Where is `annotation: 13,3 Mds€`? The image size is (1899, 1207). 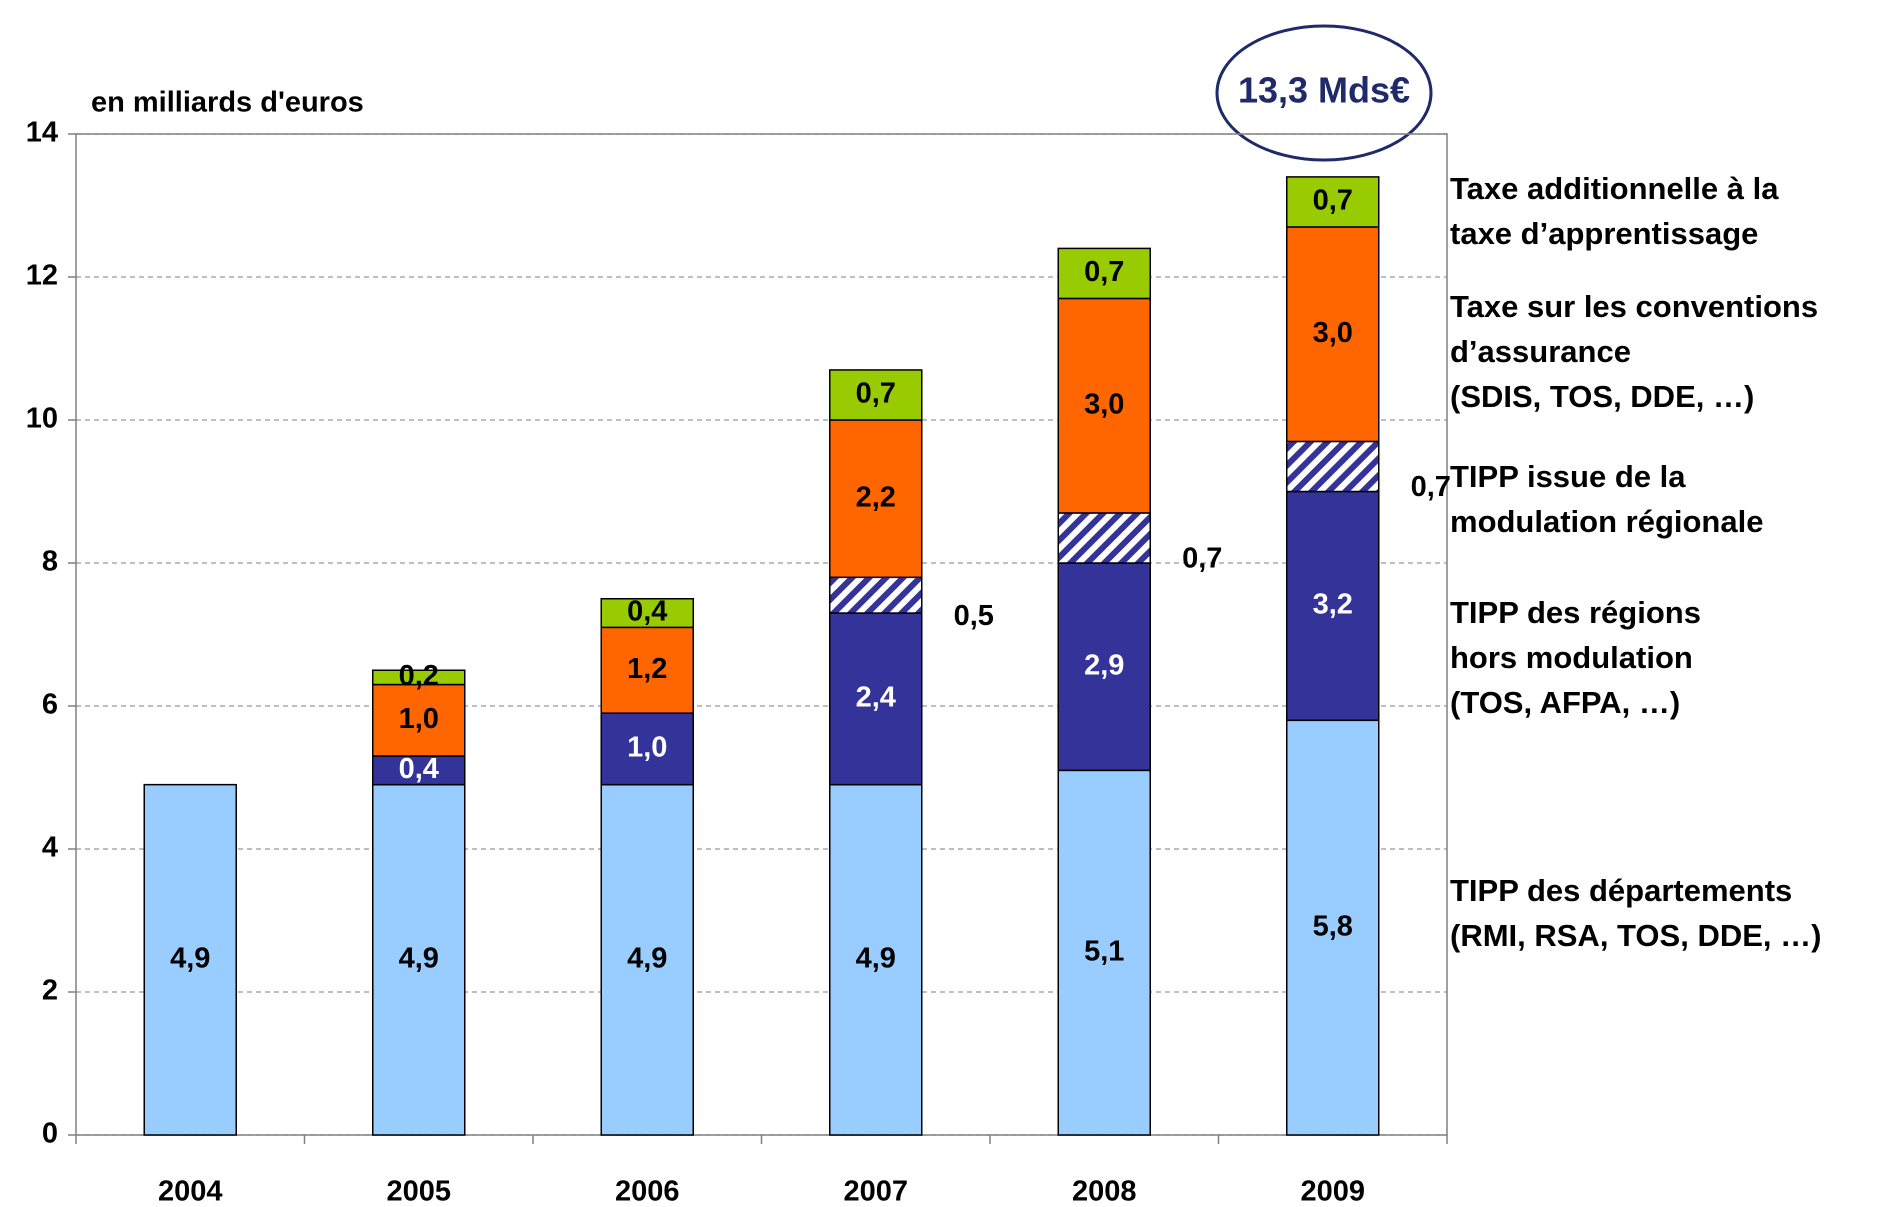 annotation: 13,3 Mds€ is located at coordinates (1324, 90).